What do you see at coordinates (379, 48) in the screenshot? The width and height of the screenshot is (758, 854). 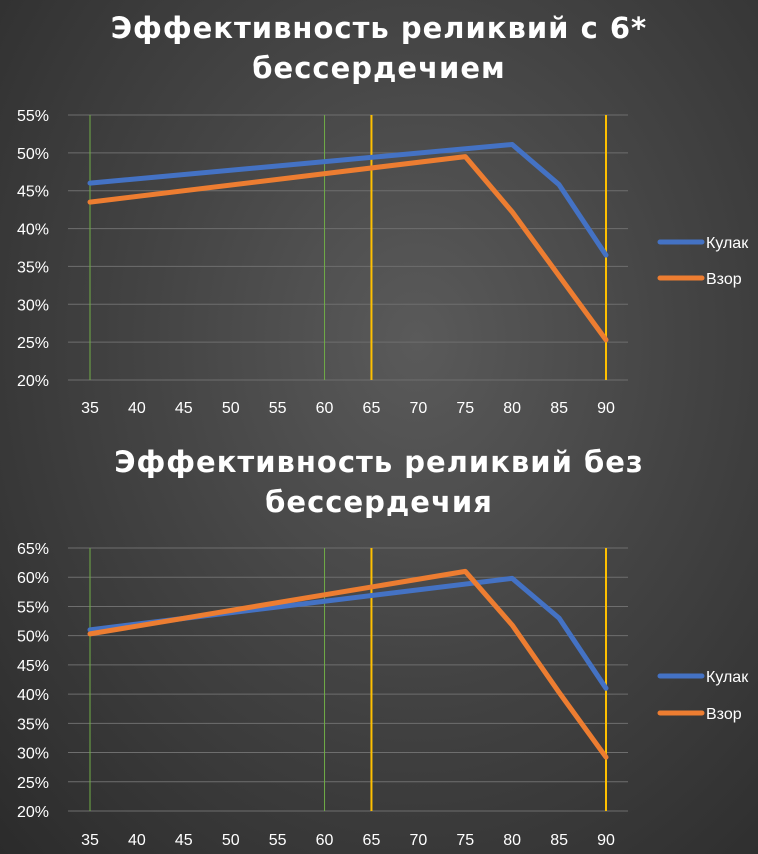 I see `chart-title: Эффективность реликвий с 6* бессердечием` at bounding box center [379, 48].